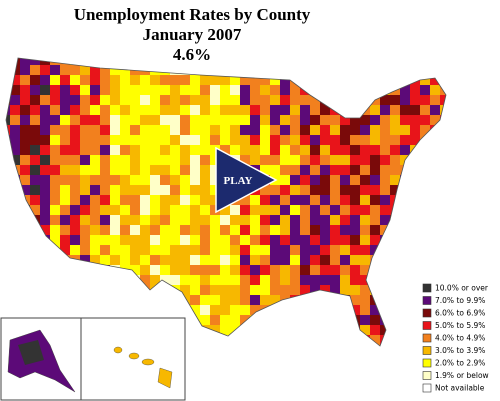  Describe the element at coordinates (238, 181) in the screenshot. I see `play-label: PLAY` at that location.